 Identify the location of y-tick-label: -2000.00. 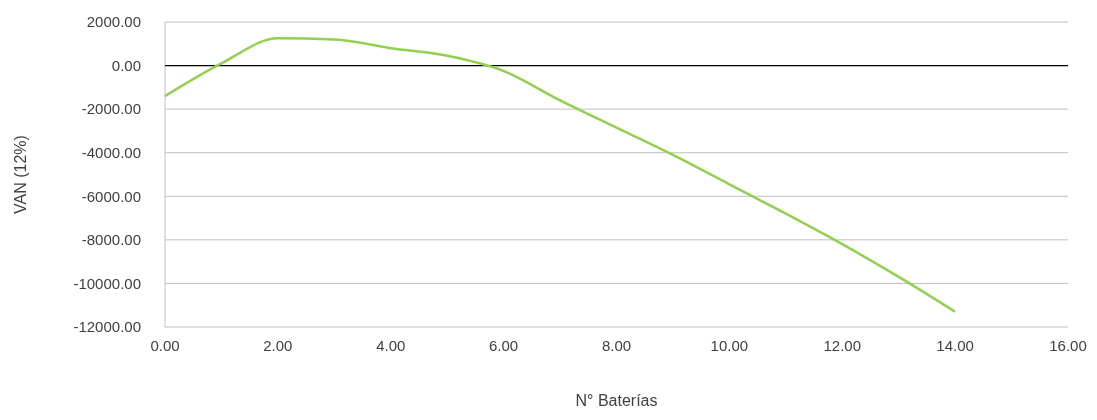
(111, 109).